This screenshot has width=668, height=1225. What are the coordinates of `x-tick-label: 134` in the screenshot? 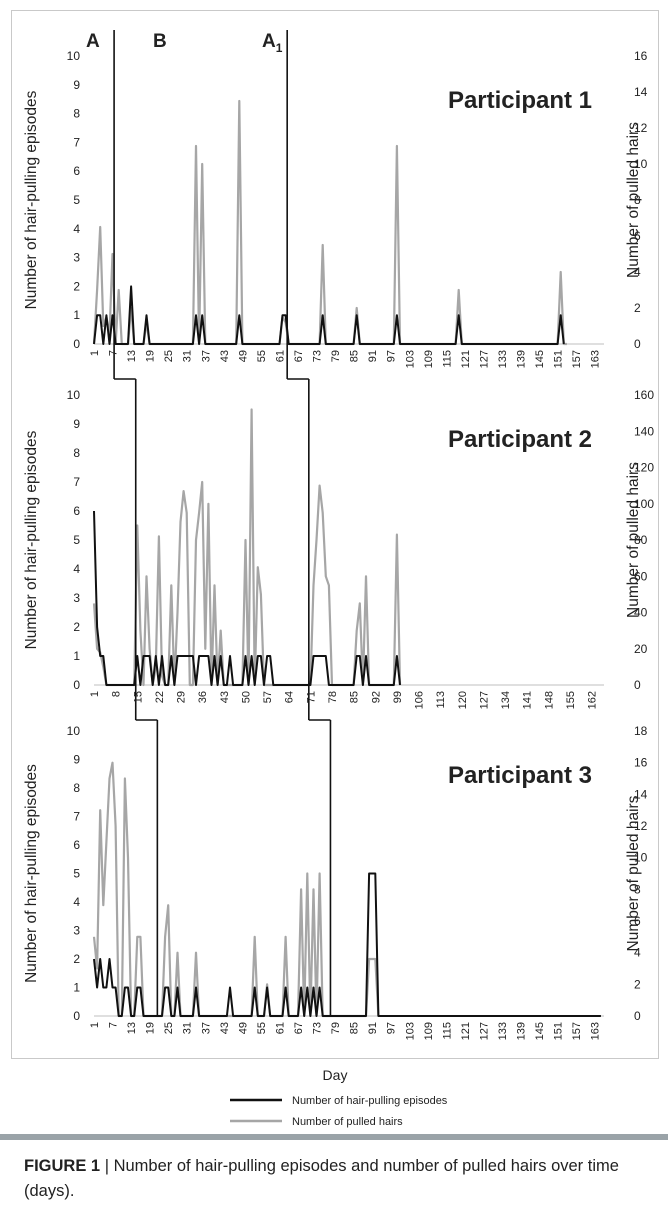 It's located at (506, 700).